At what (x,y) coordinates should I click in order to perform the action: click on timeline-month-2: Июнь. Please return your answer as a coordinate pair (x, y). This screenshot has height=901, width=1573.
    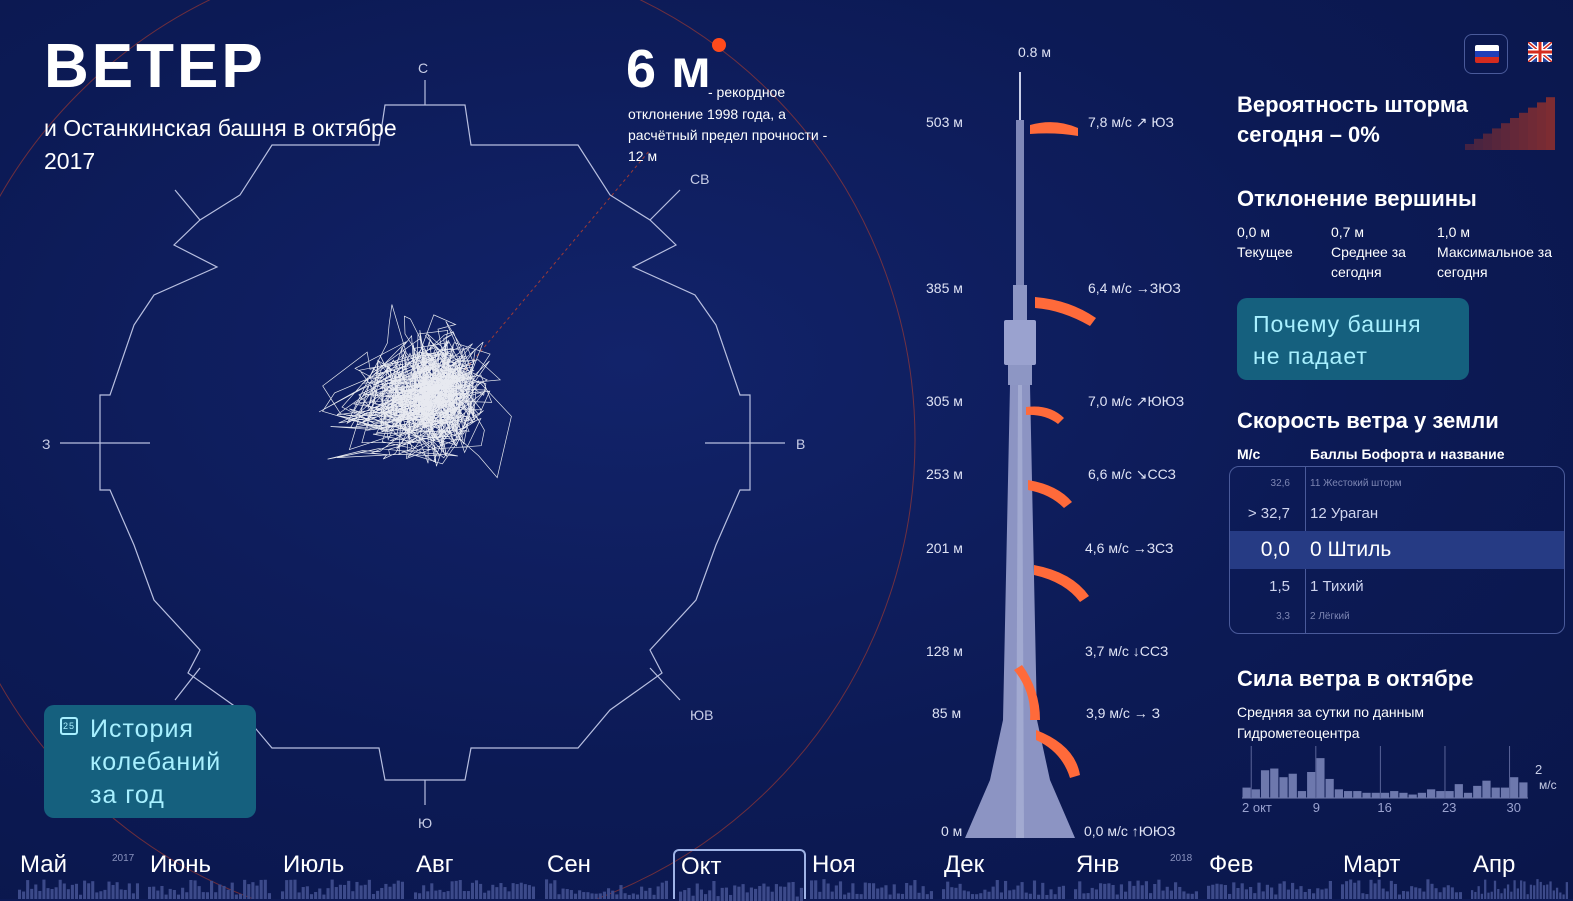
    Looking at the image, I should click on (210, 874).